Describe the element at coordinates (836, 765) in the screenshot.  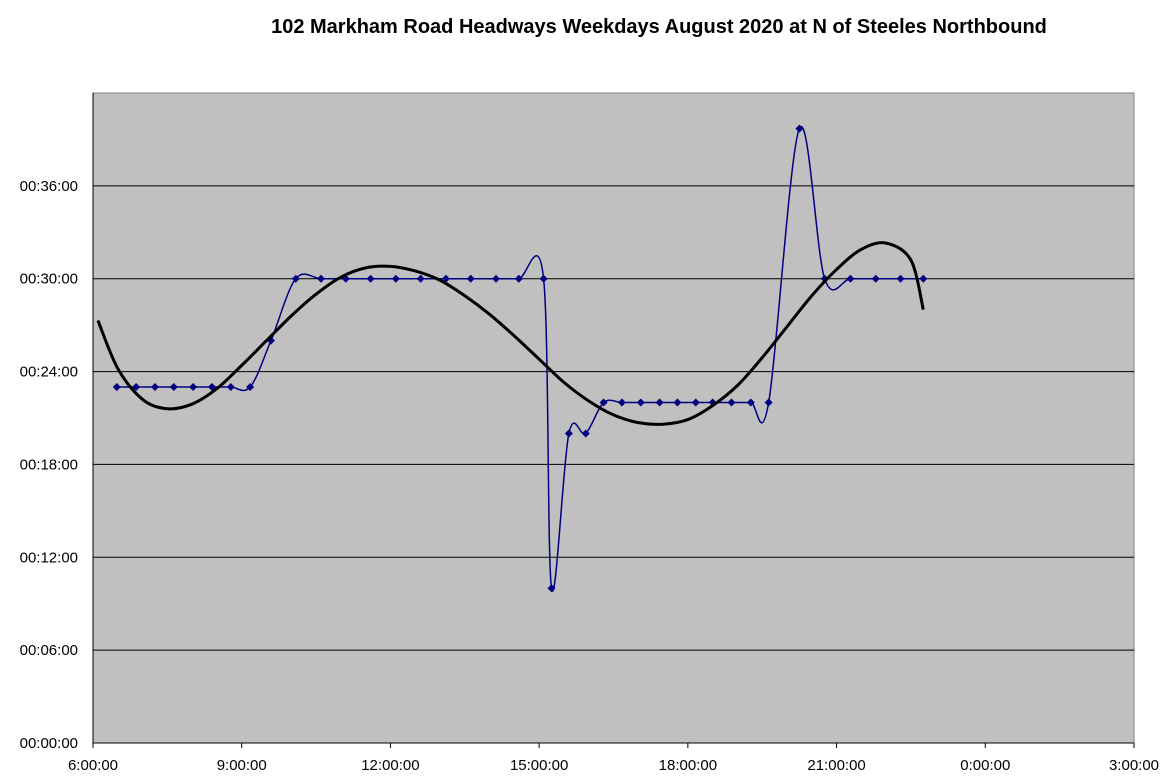
I see `x-tick-label: 21:00:00` at that location.